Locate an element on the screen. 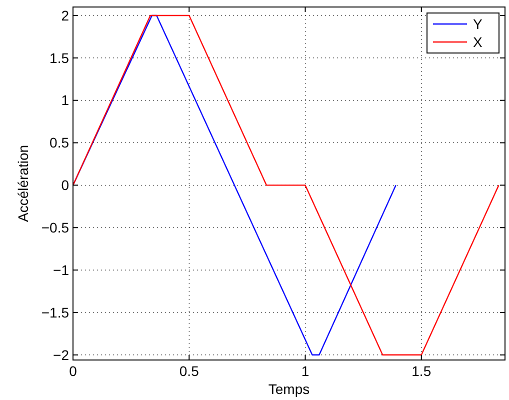 The height and width of the screenshot is (400, 509). y-tick-label: −2 is located at coordinates (61, 354).